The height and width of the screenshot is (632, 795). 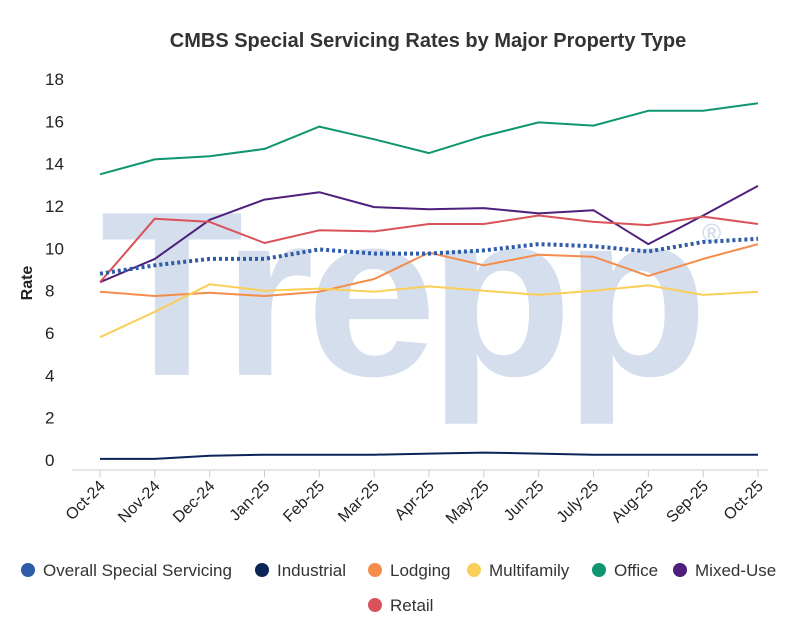 I want to click on series-line-overall-special-servicing, so click(x=429, y=256).